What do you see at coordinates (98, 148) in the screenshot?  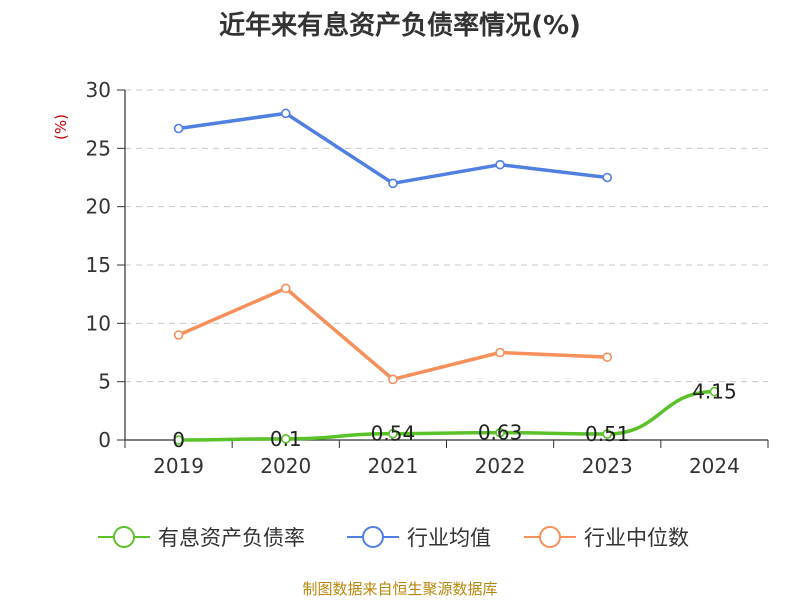 I see `y-tick-label: 25` at bounding box center [98, 148].